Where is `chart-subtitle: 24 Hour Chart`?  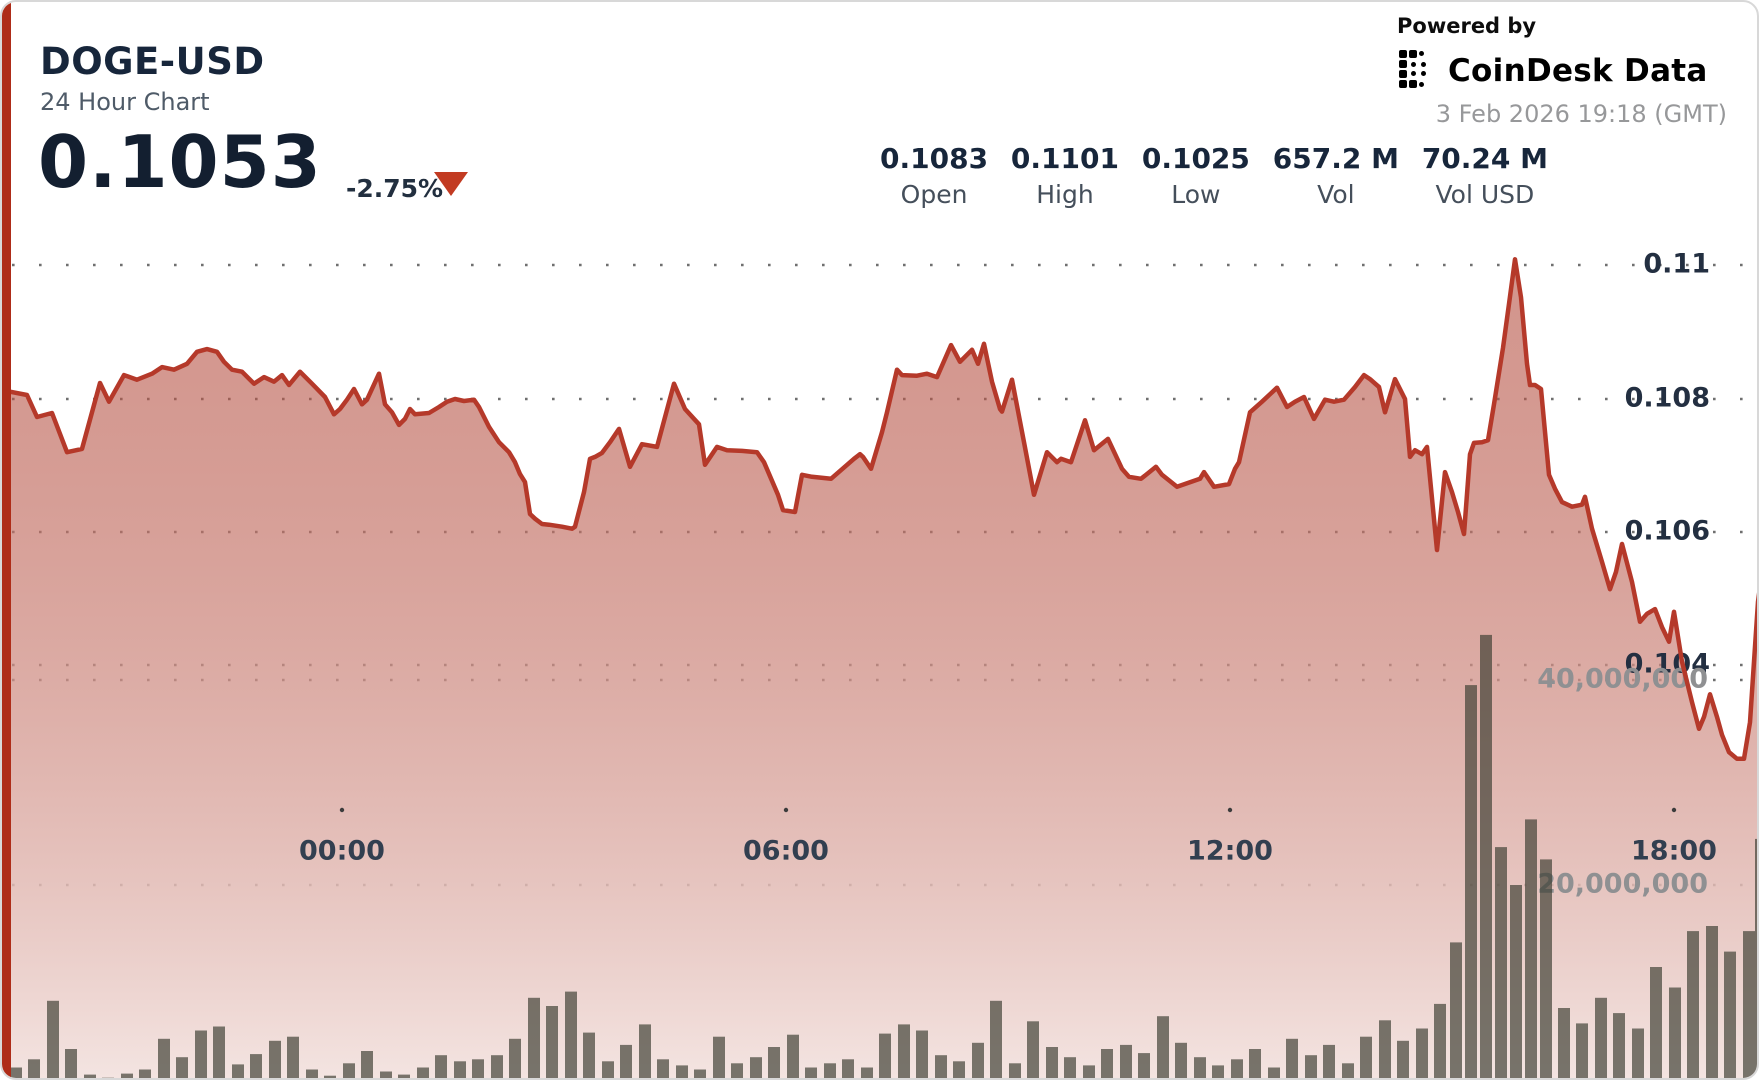 chart-subtitle: 24 Hour Chart is located at coordinates (125, 102).